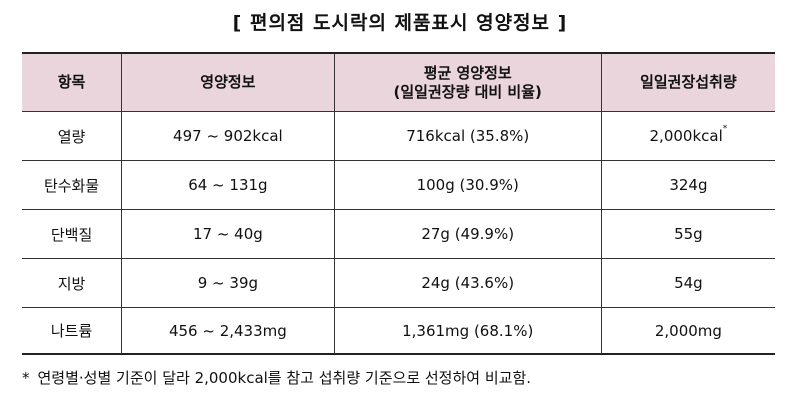 The image size is (800, 400). I want to click on table-cell: 24g (43.6%), so click(467, 283).